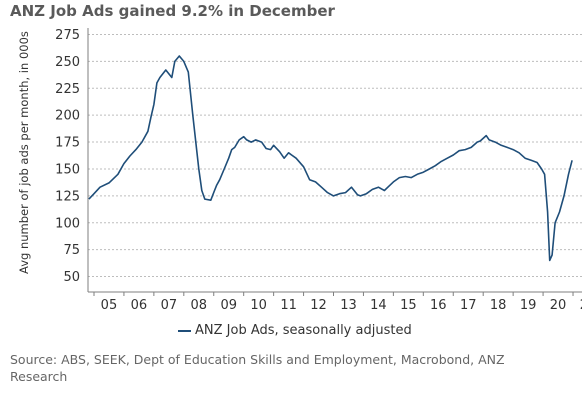 The image size is (582, 400). Describe the element at coordinates (67, 196) in the screenshot. I see `y-tick-label: 125` at that location.